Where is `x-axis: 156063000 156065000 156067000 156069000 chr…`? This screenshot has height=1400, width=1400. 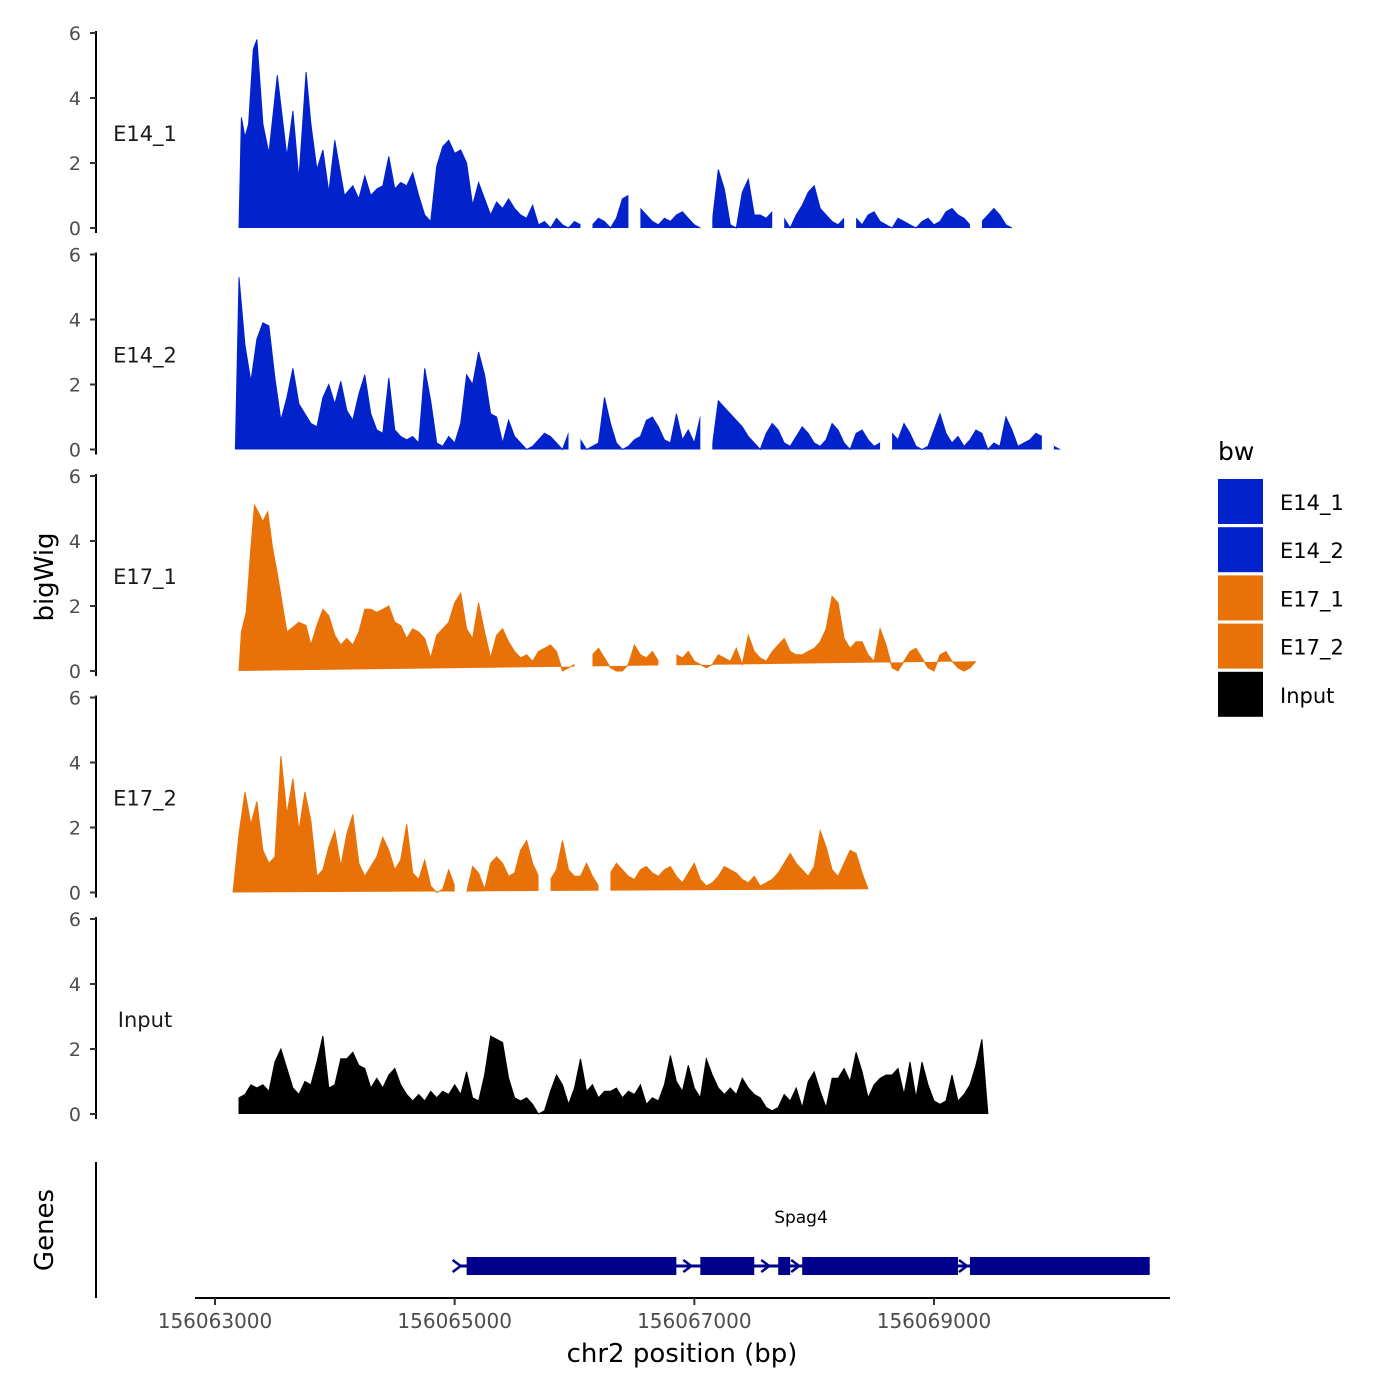
x-axis: 156063000 156065000 156067000 156069000 chr… is located at coordinates (664, 1333).